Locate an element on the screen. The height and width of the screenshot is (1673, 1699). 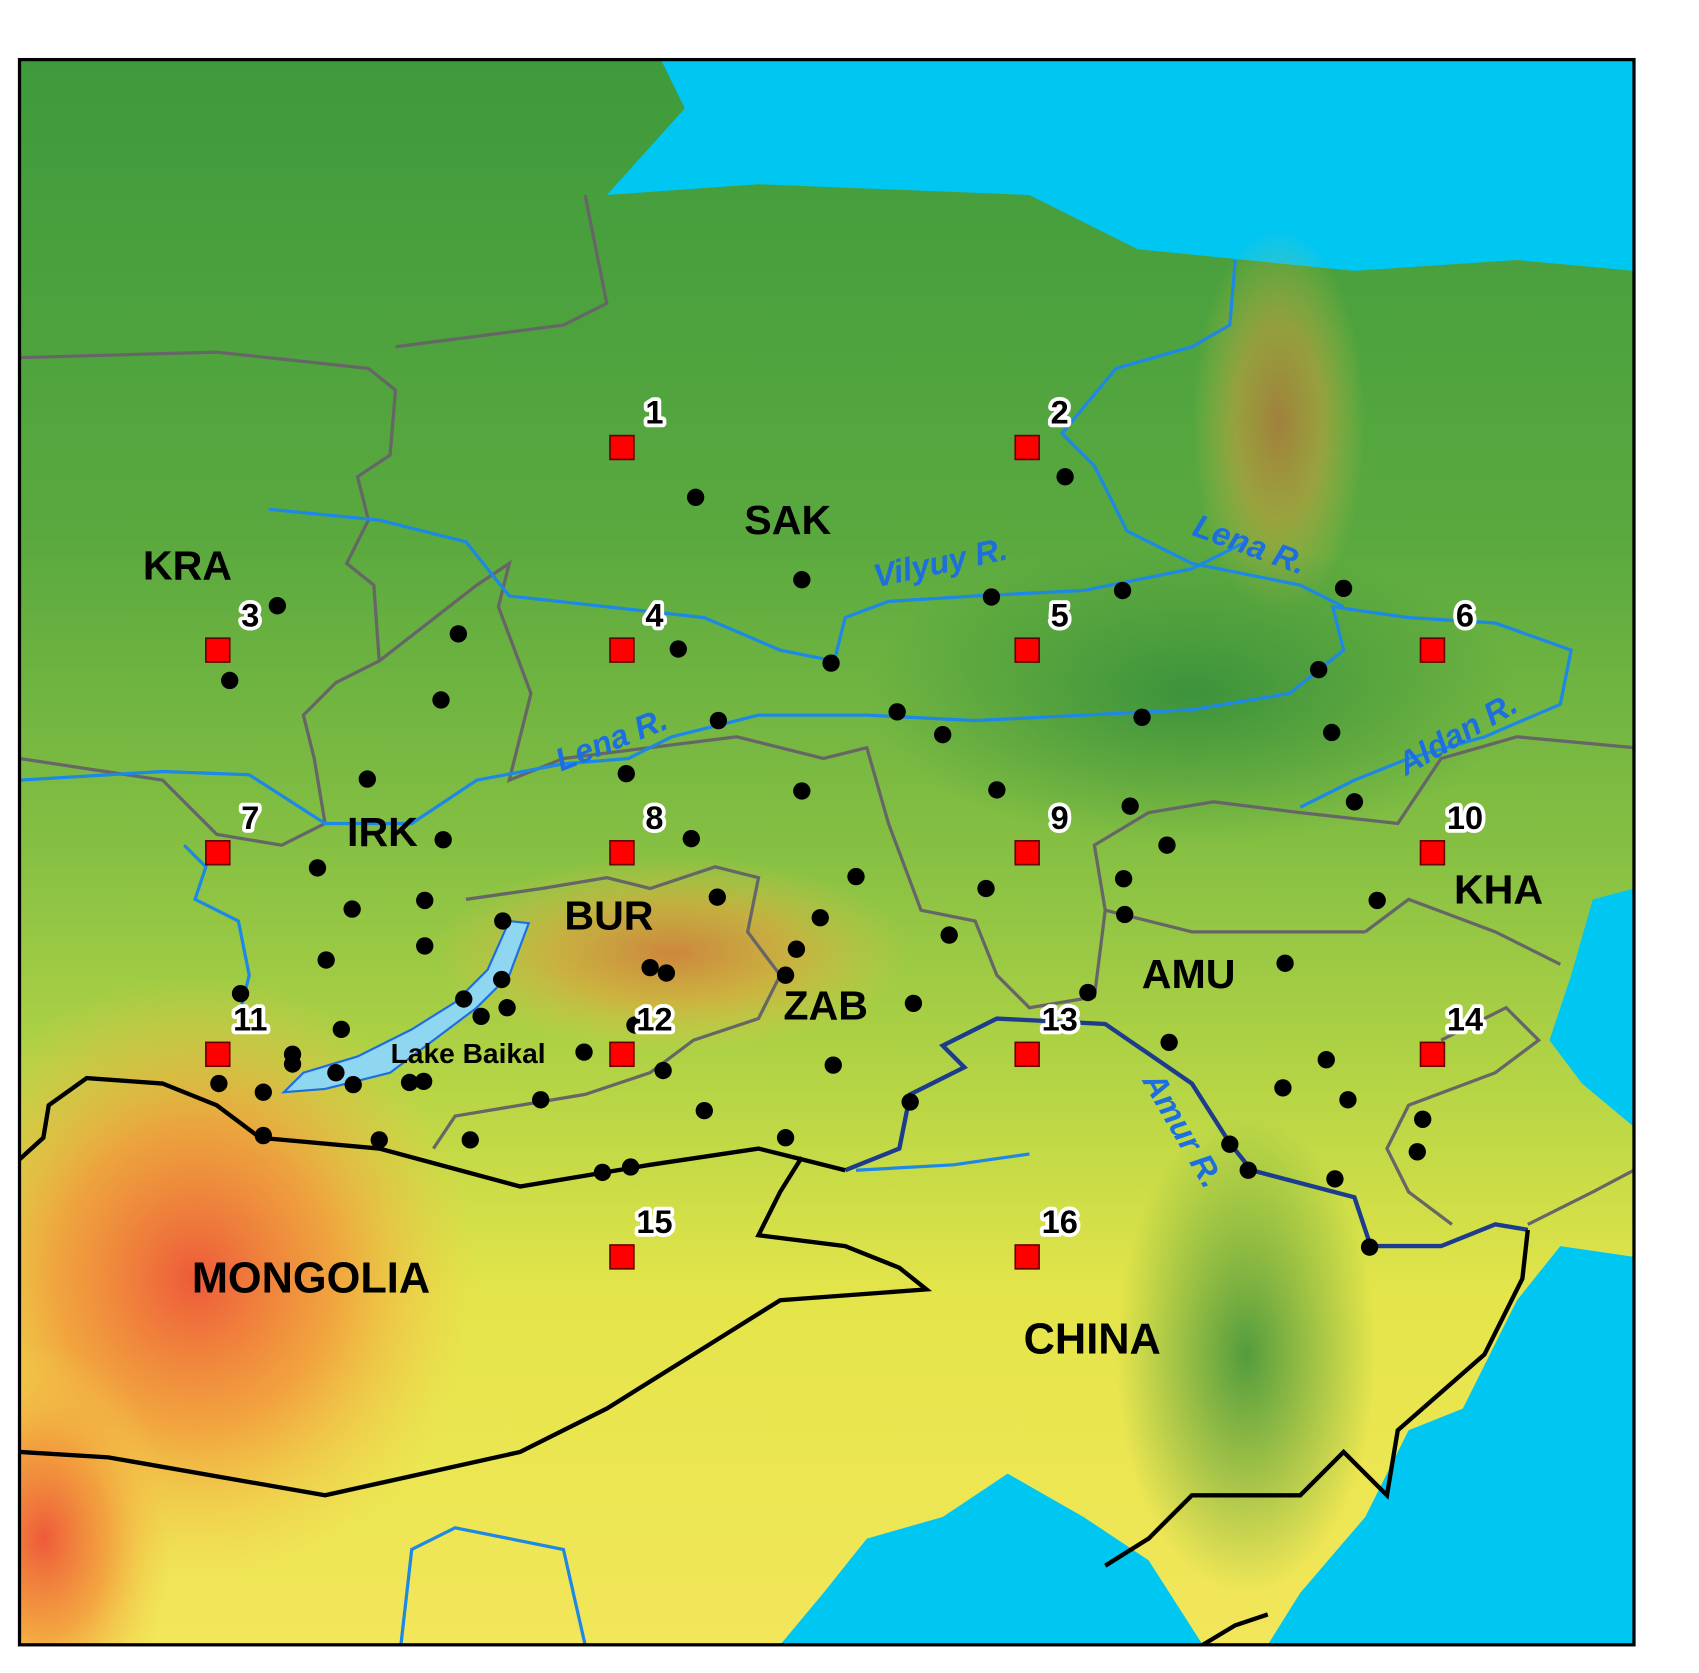
site-label: 16 is located at coordinates (1060, 1222).